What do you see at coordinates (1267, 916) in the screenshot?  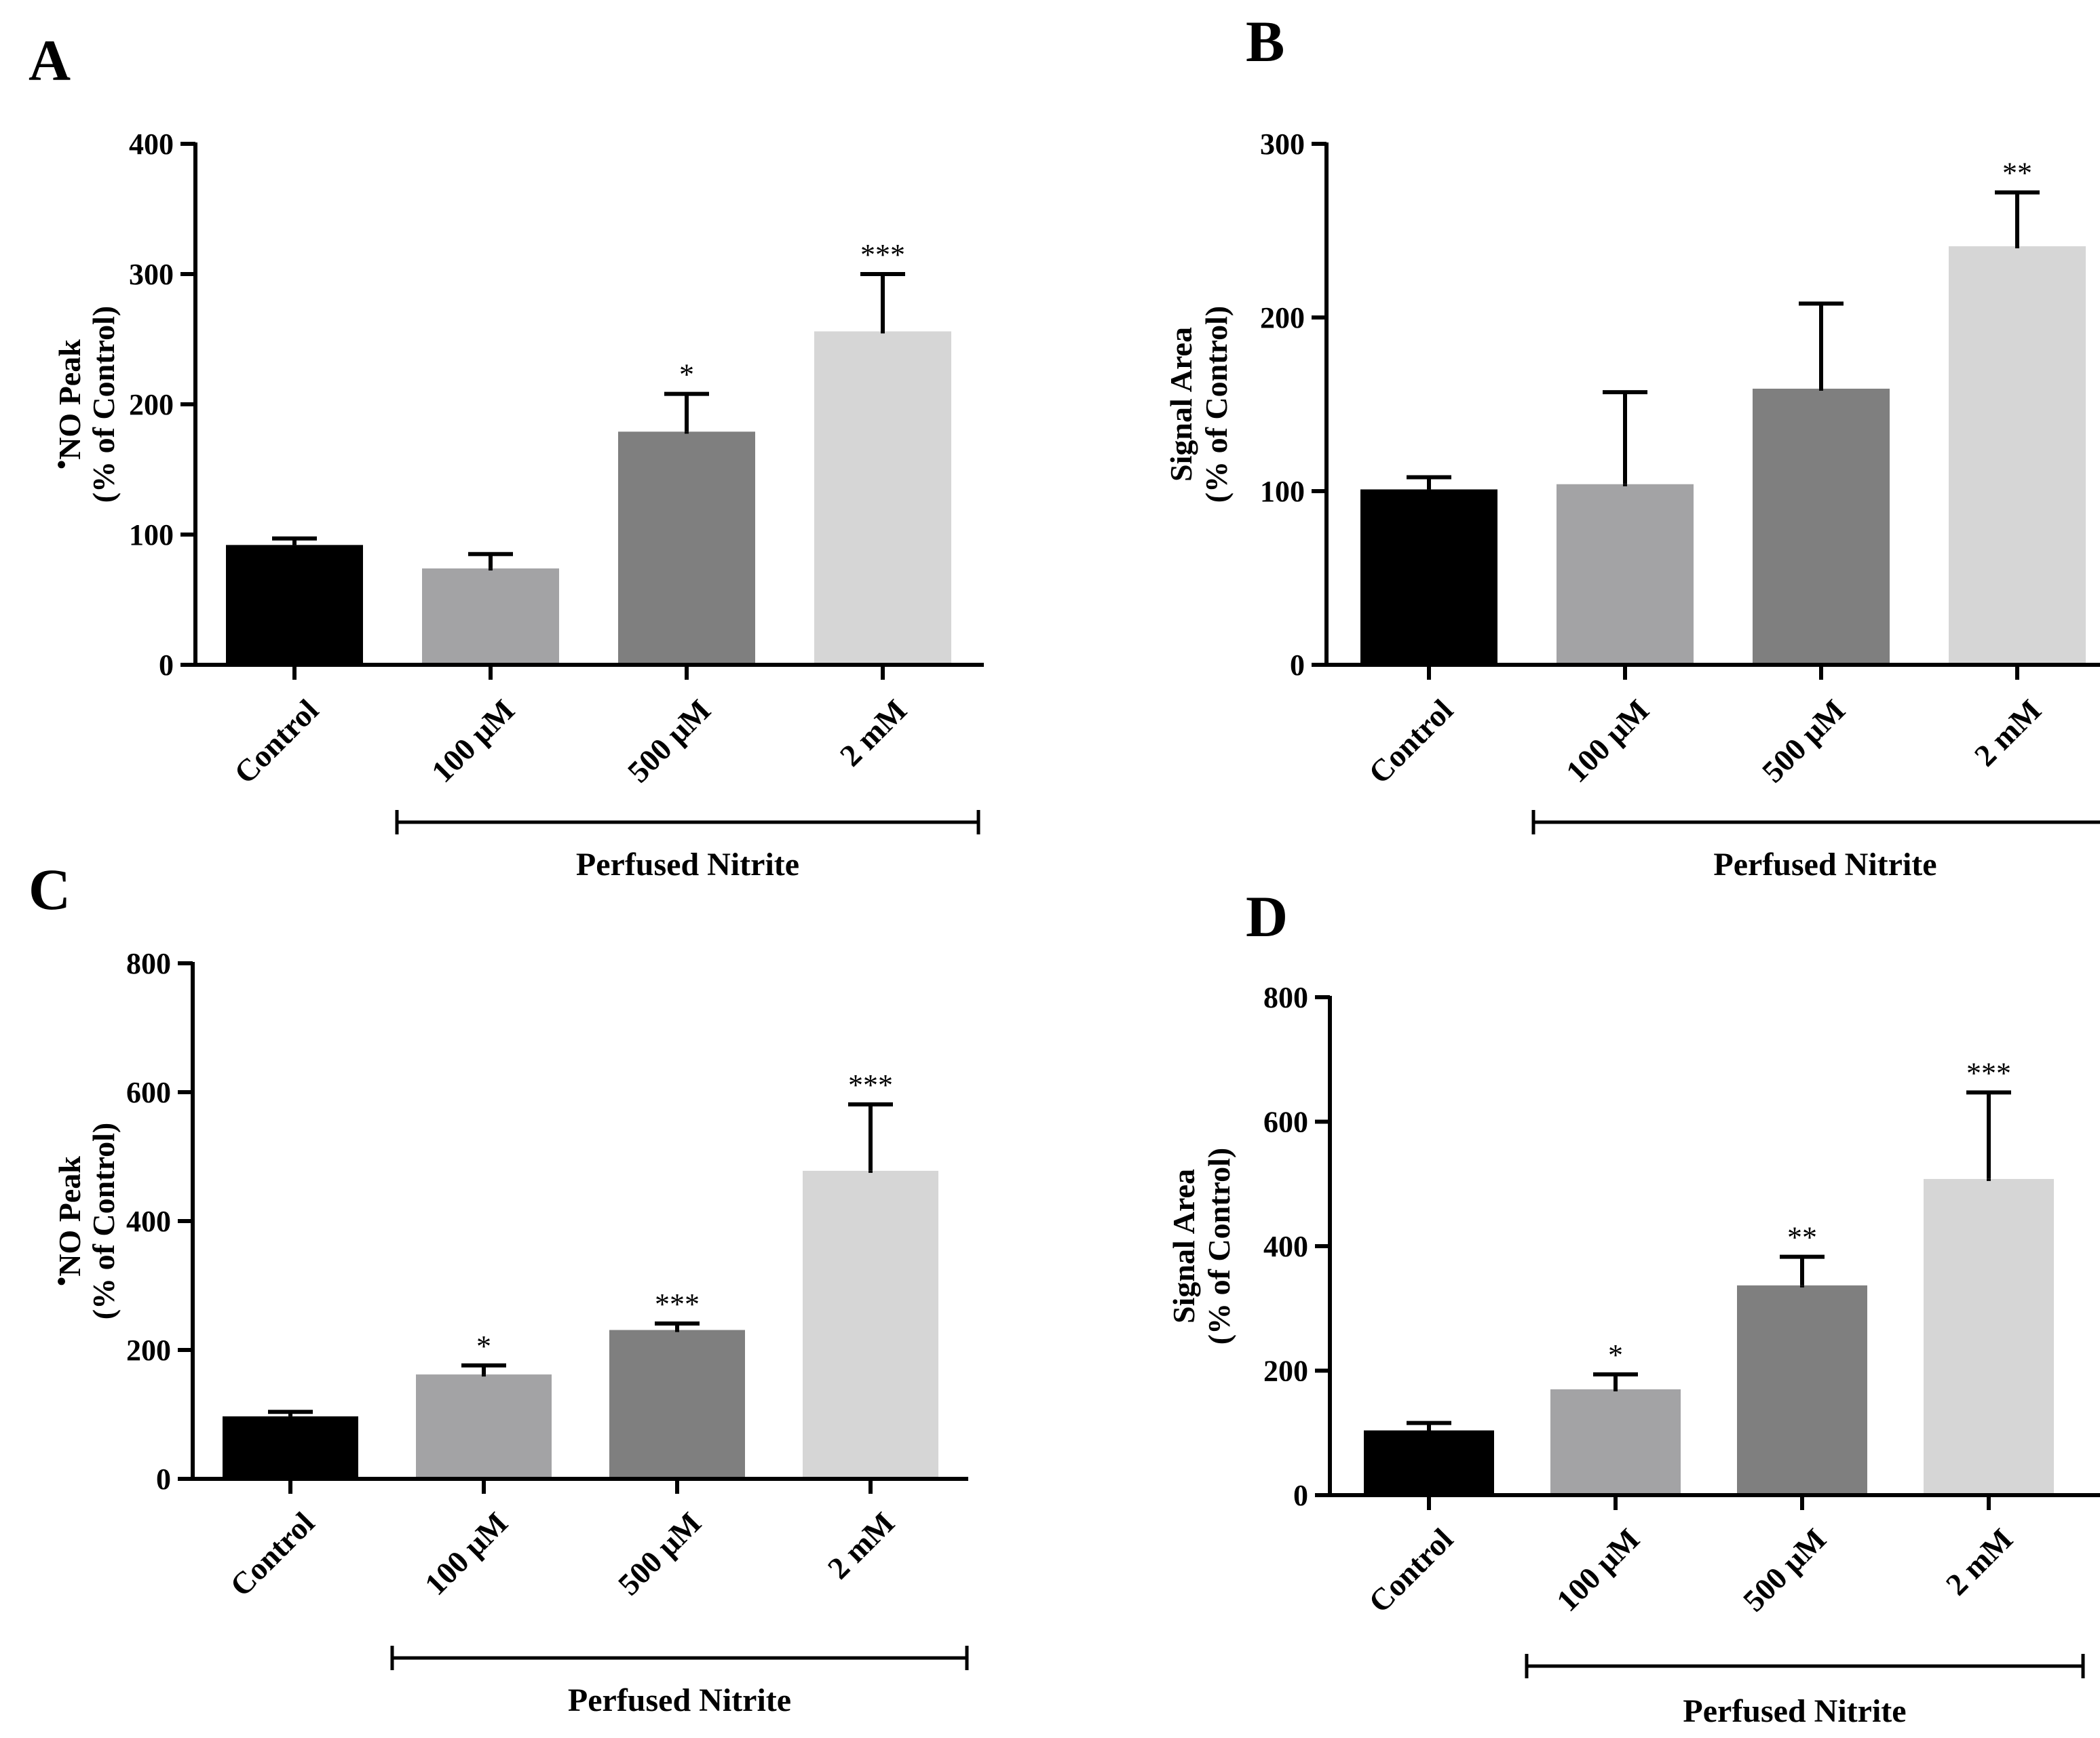 I see `panel-letter: D` at bounding box center [1267, 916].